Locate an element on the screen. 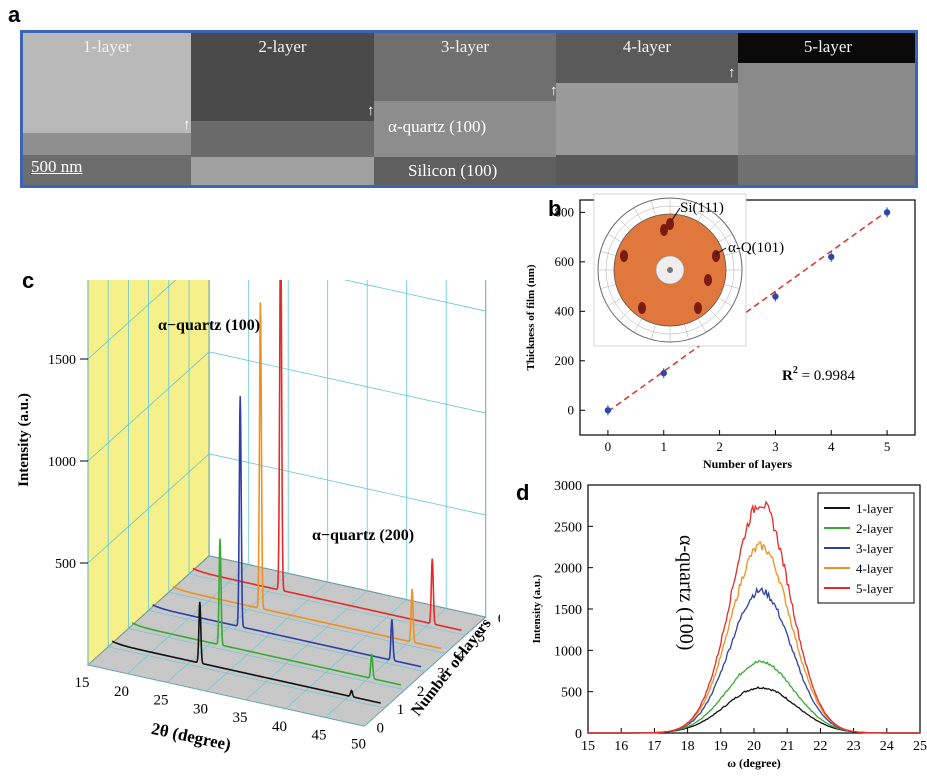 The image size is (927, 777). x-tick-label: 20 is located at coordinates (121, 692).